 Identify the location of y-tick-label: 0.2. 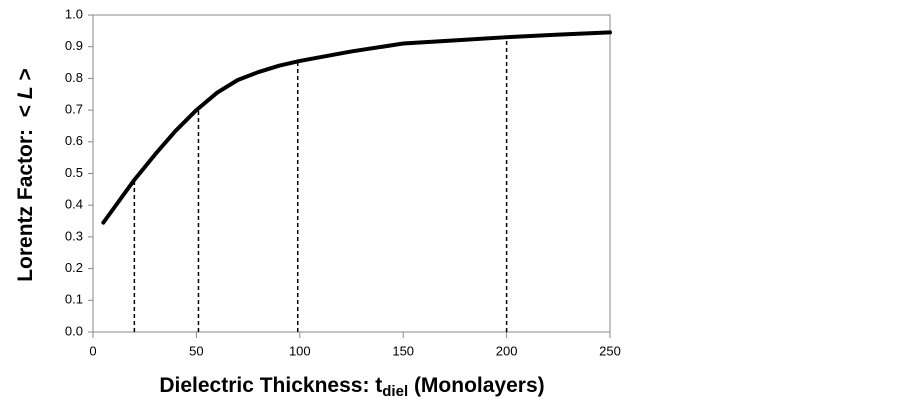
(74, 267).